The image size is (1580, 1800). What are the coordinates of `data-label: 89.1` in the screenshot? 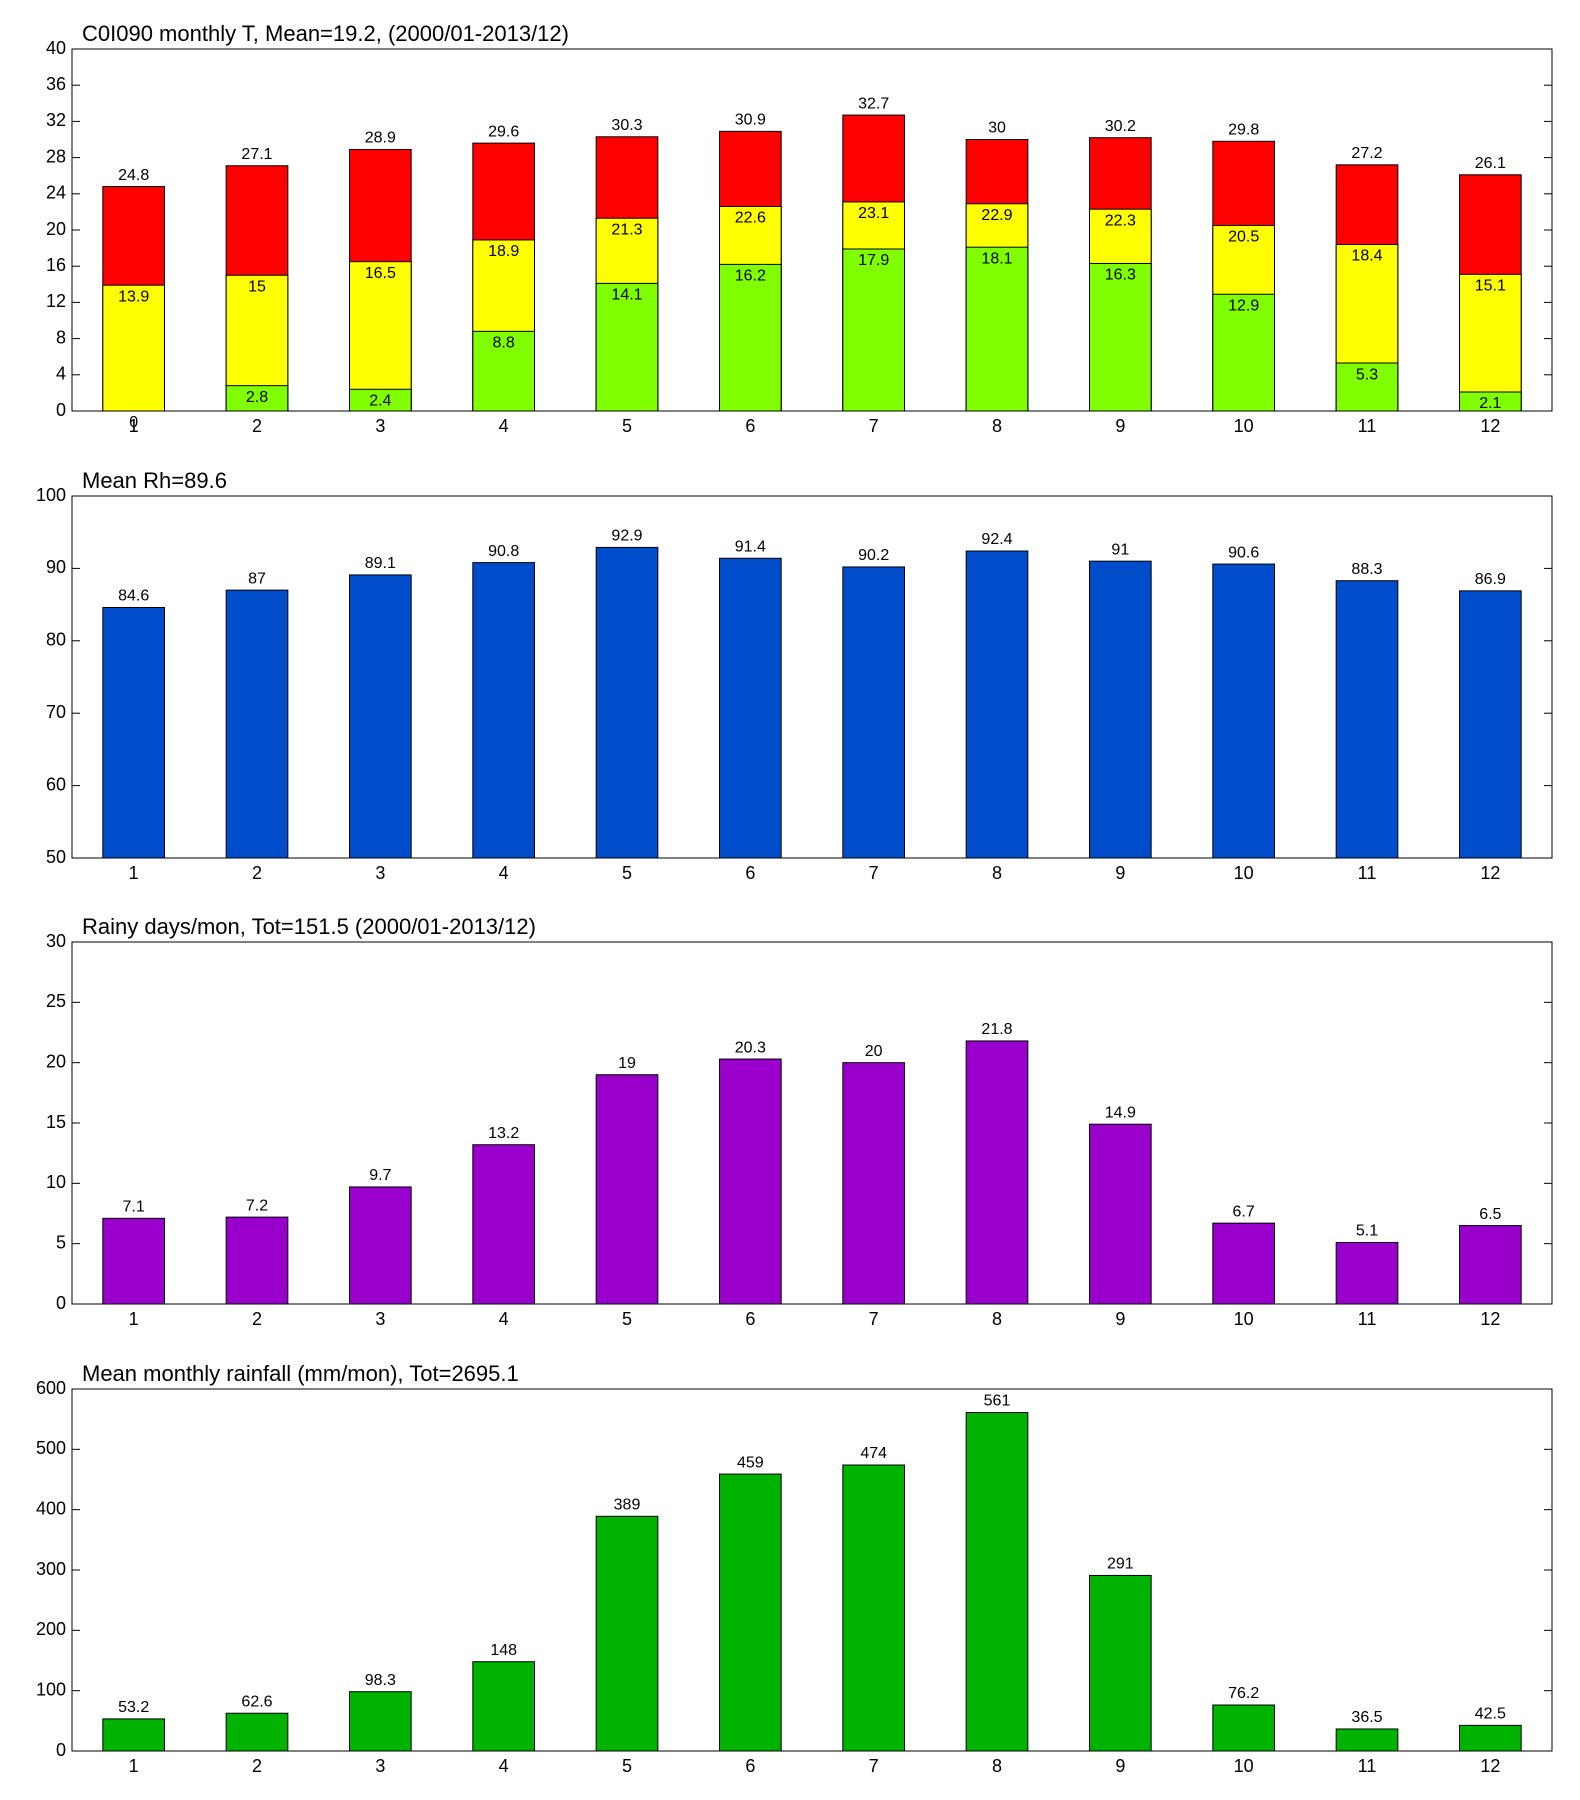 It's located at (380, 563).